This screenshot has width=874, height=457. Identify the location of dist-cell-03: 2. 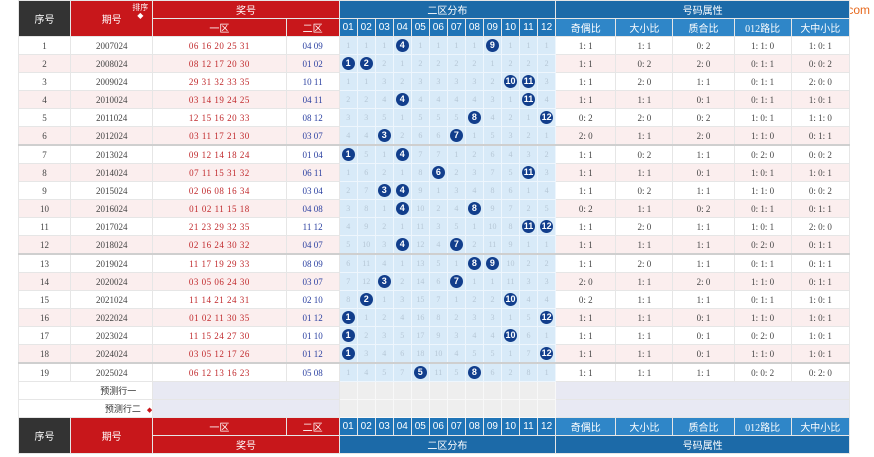
(384, 172).